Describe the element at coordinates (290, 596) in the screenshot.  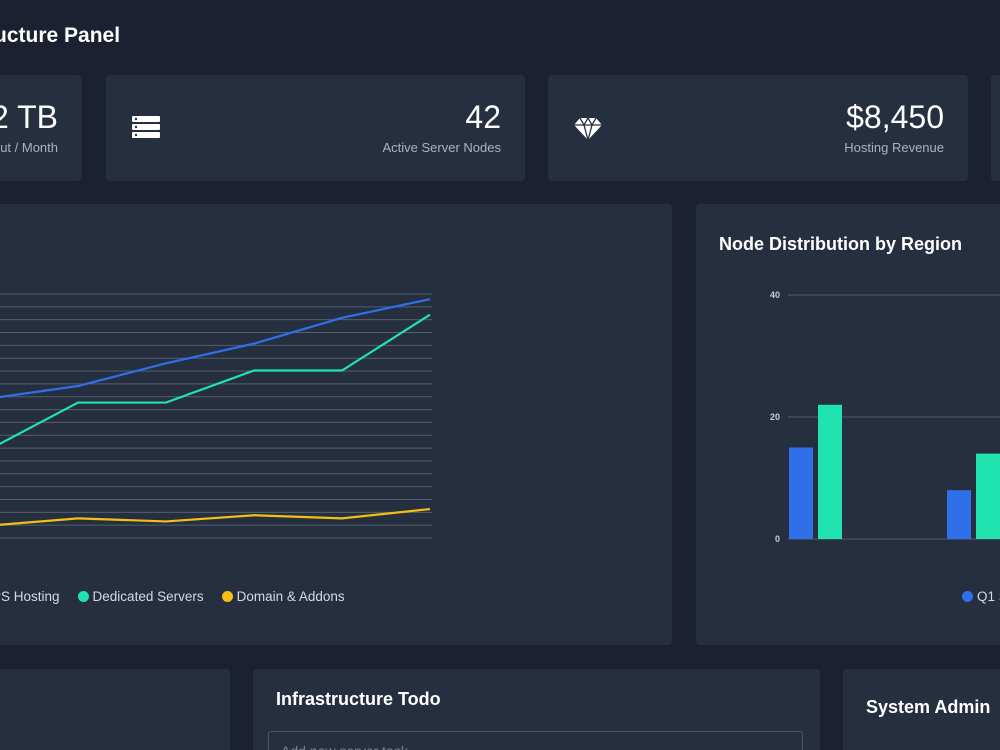
I see `legend-label-domain: Domain & Addons` at that location.